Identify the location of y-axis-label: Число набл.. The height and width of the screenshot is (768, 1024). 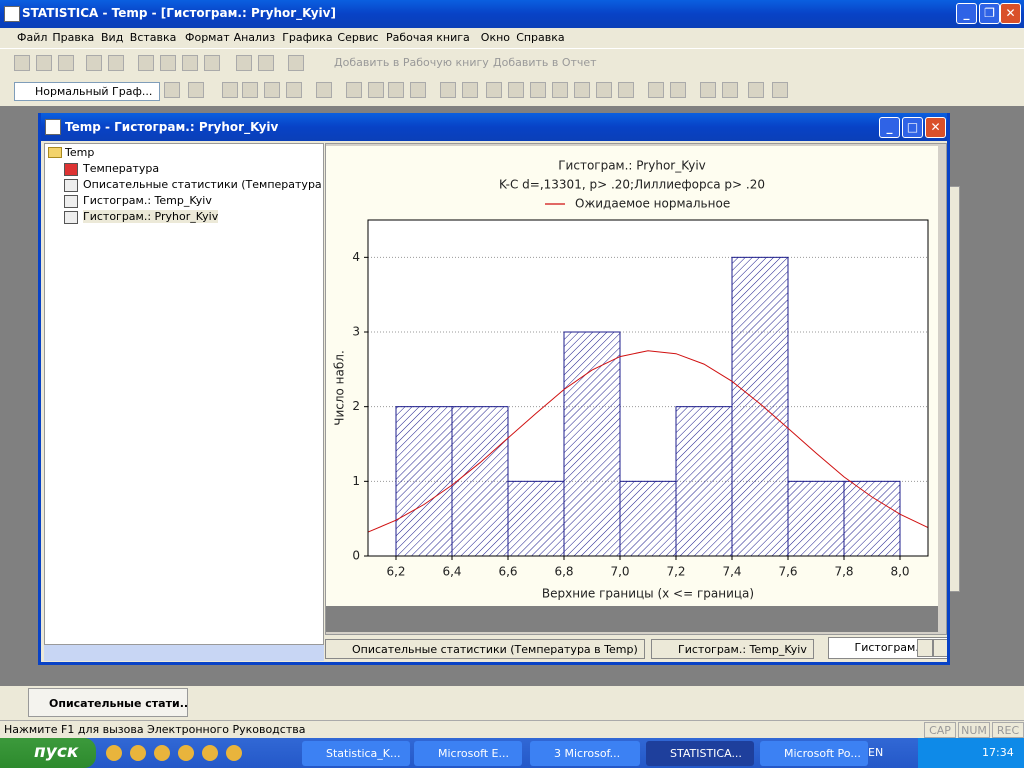
(340, 388).